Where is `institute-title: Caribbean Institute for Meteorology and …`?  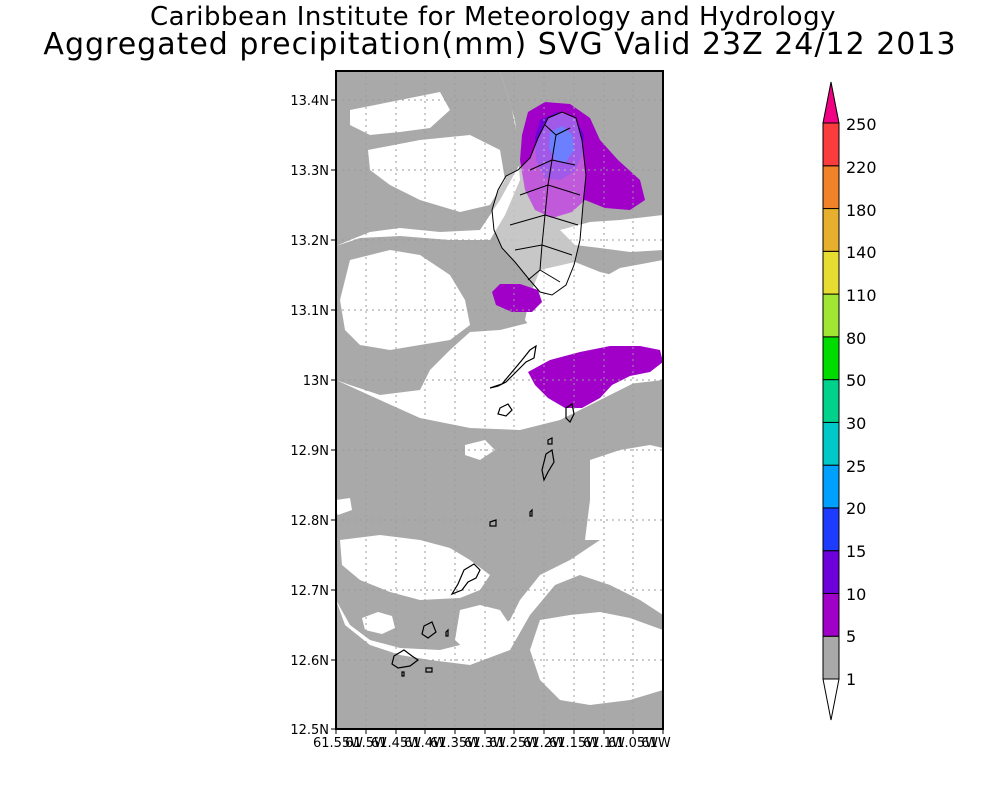
institute-title: Caribbean Institute for Meteorology and … is located at coordinates (493, 17).